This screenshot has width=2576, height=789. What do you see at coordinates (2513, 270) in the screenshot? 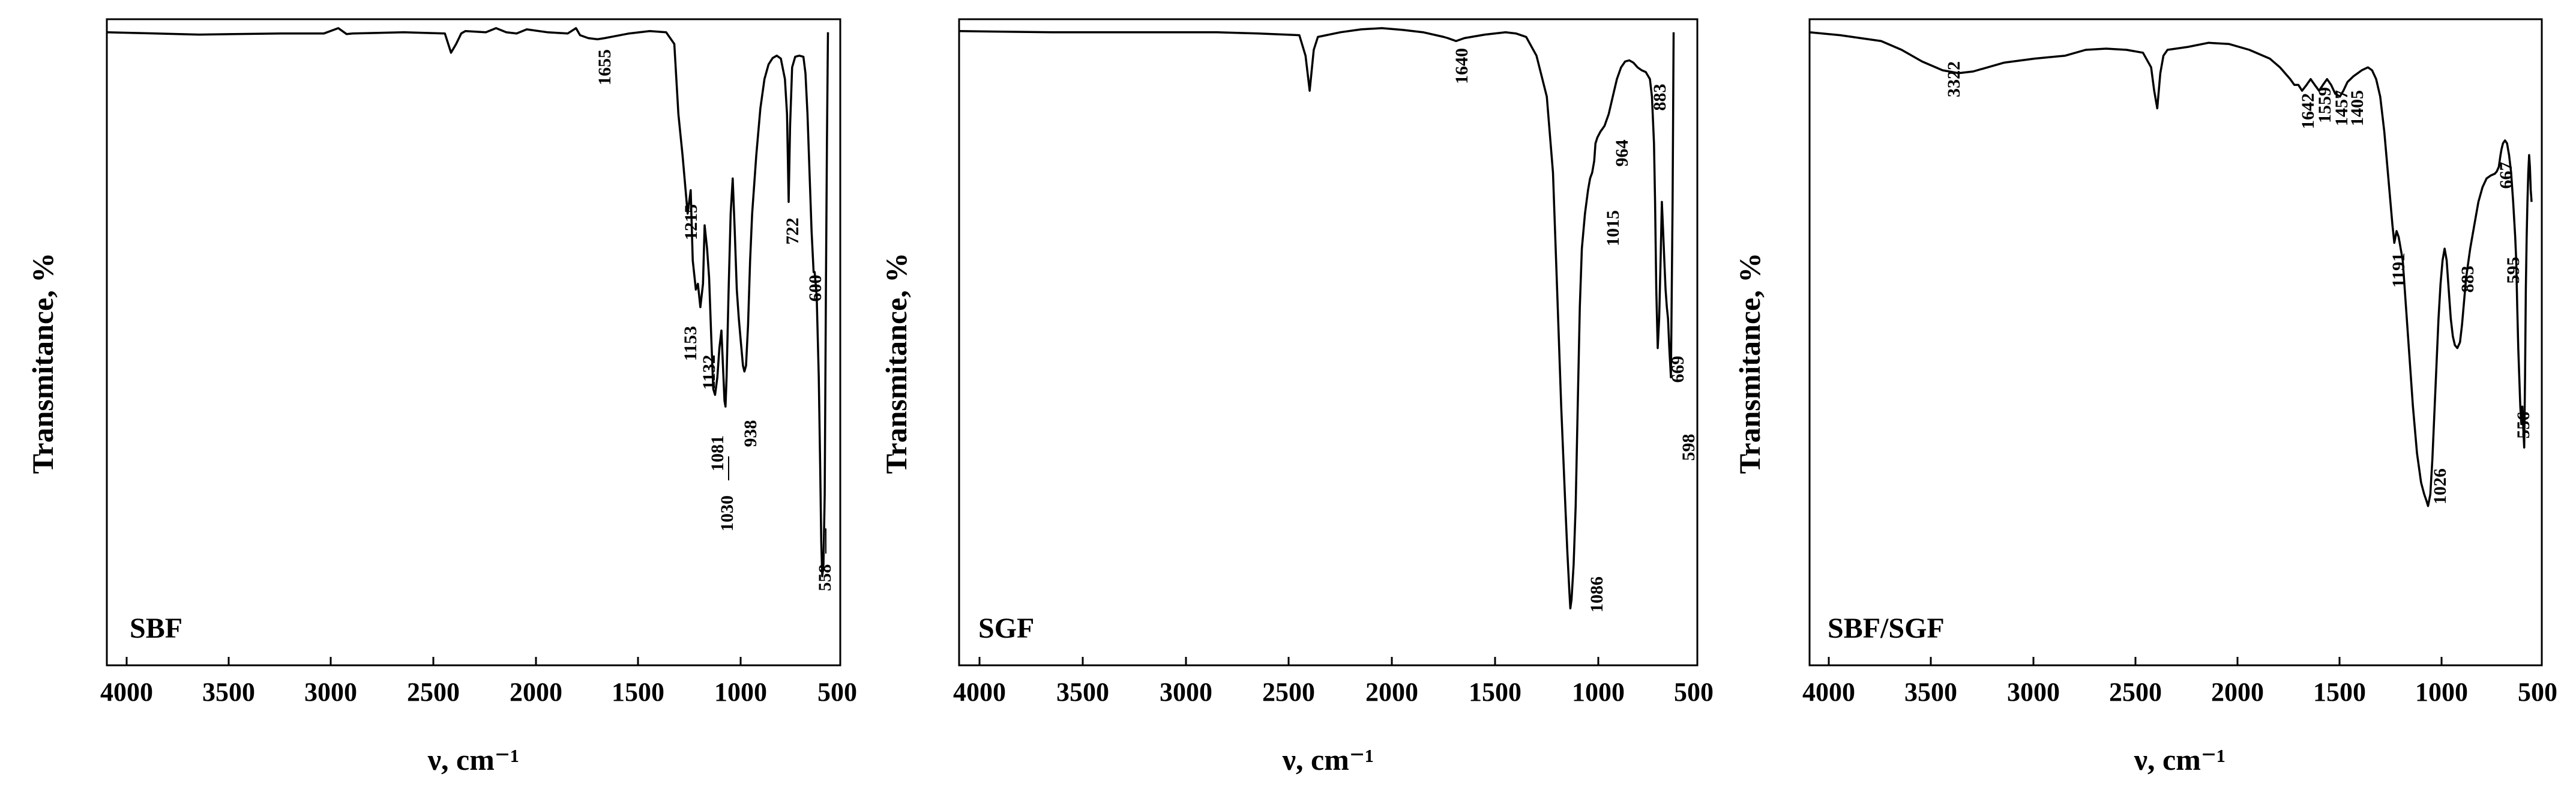
I see `peak-label-595: 595` at bounding box center [2513, 270].